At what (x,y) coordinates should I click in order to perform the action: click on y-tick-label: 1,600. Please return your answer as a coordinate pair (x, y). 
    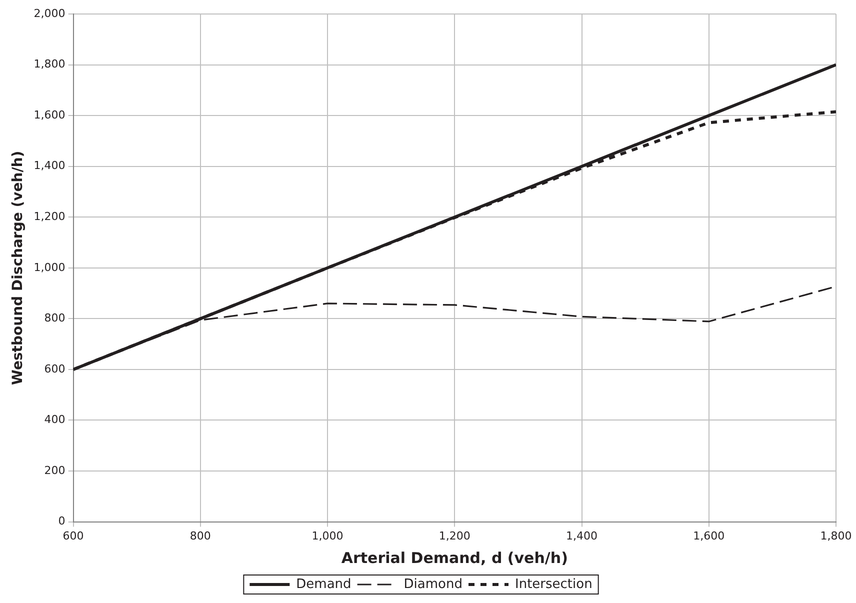
    Looking at the image, I should click on (50, 115).